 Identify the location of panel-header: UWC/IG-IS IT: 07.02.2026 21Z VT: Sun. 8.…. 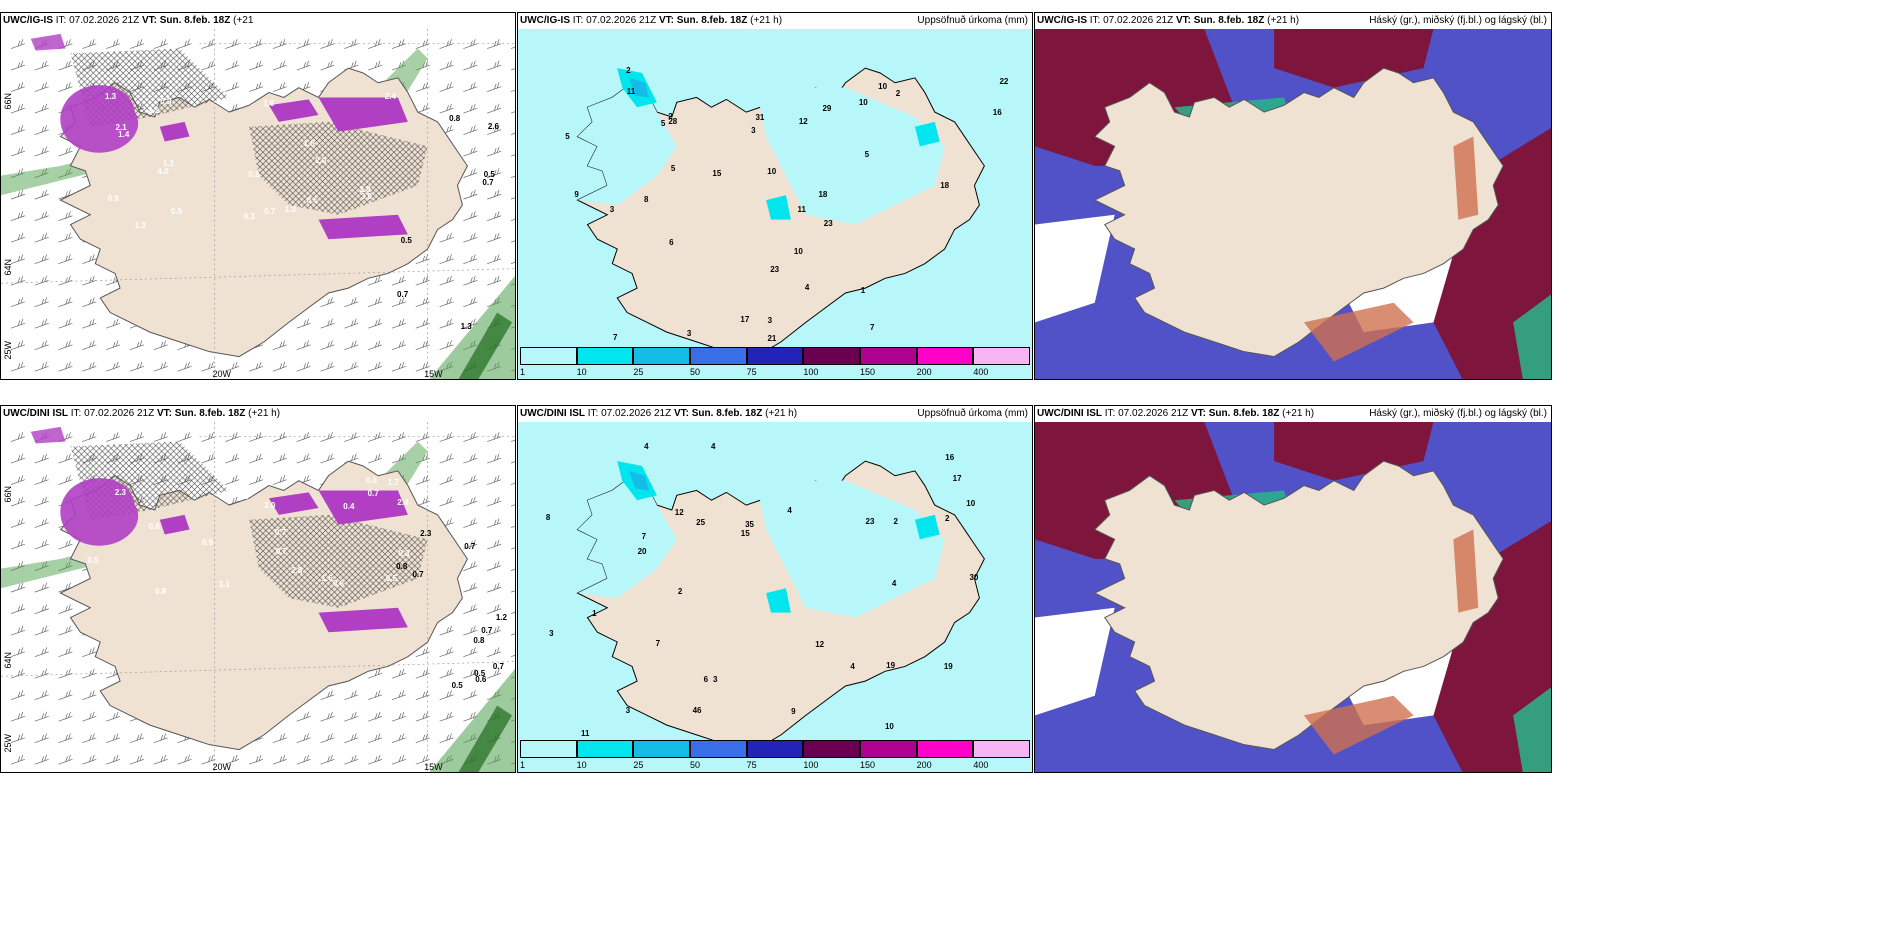
(1293, 21).